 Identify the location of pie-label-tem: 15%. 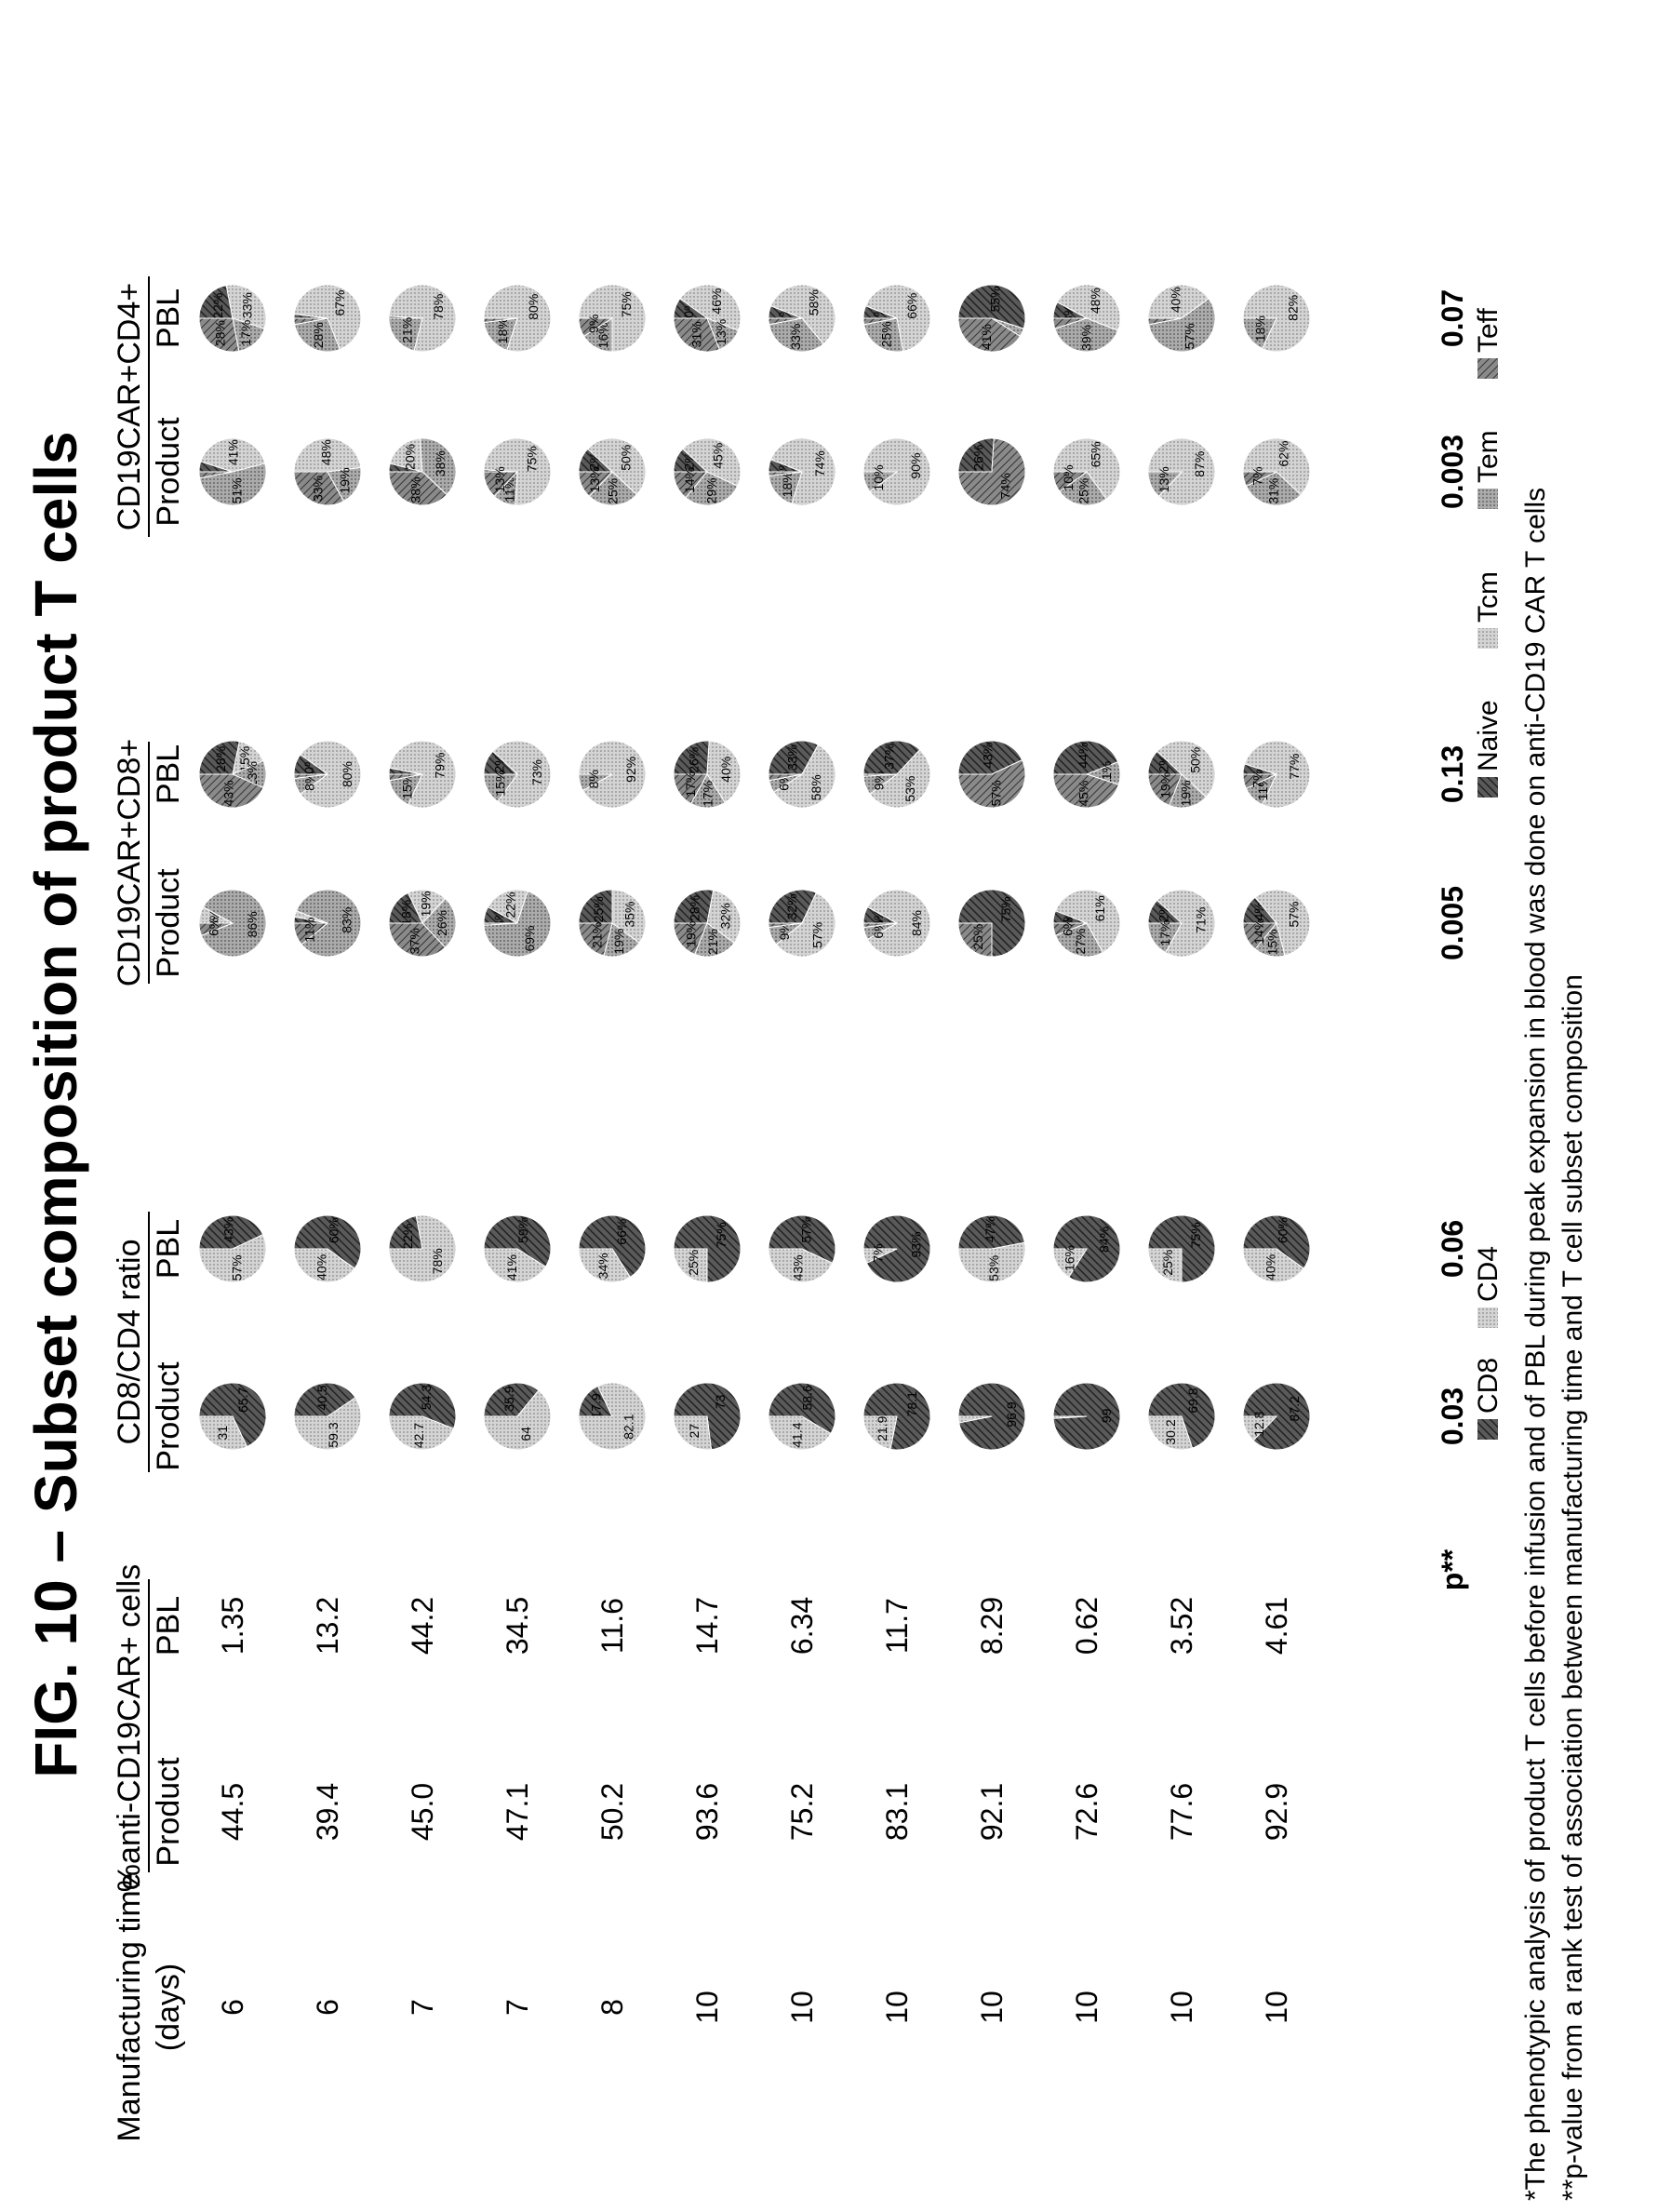
(407, 786).